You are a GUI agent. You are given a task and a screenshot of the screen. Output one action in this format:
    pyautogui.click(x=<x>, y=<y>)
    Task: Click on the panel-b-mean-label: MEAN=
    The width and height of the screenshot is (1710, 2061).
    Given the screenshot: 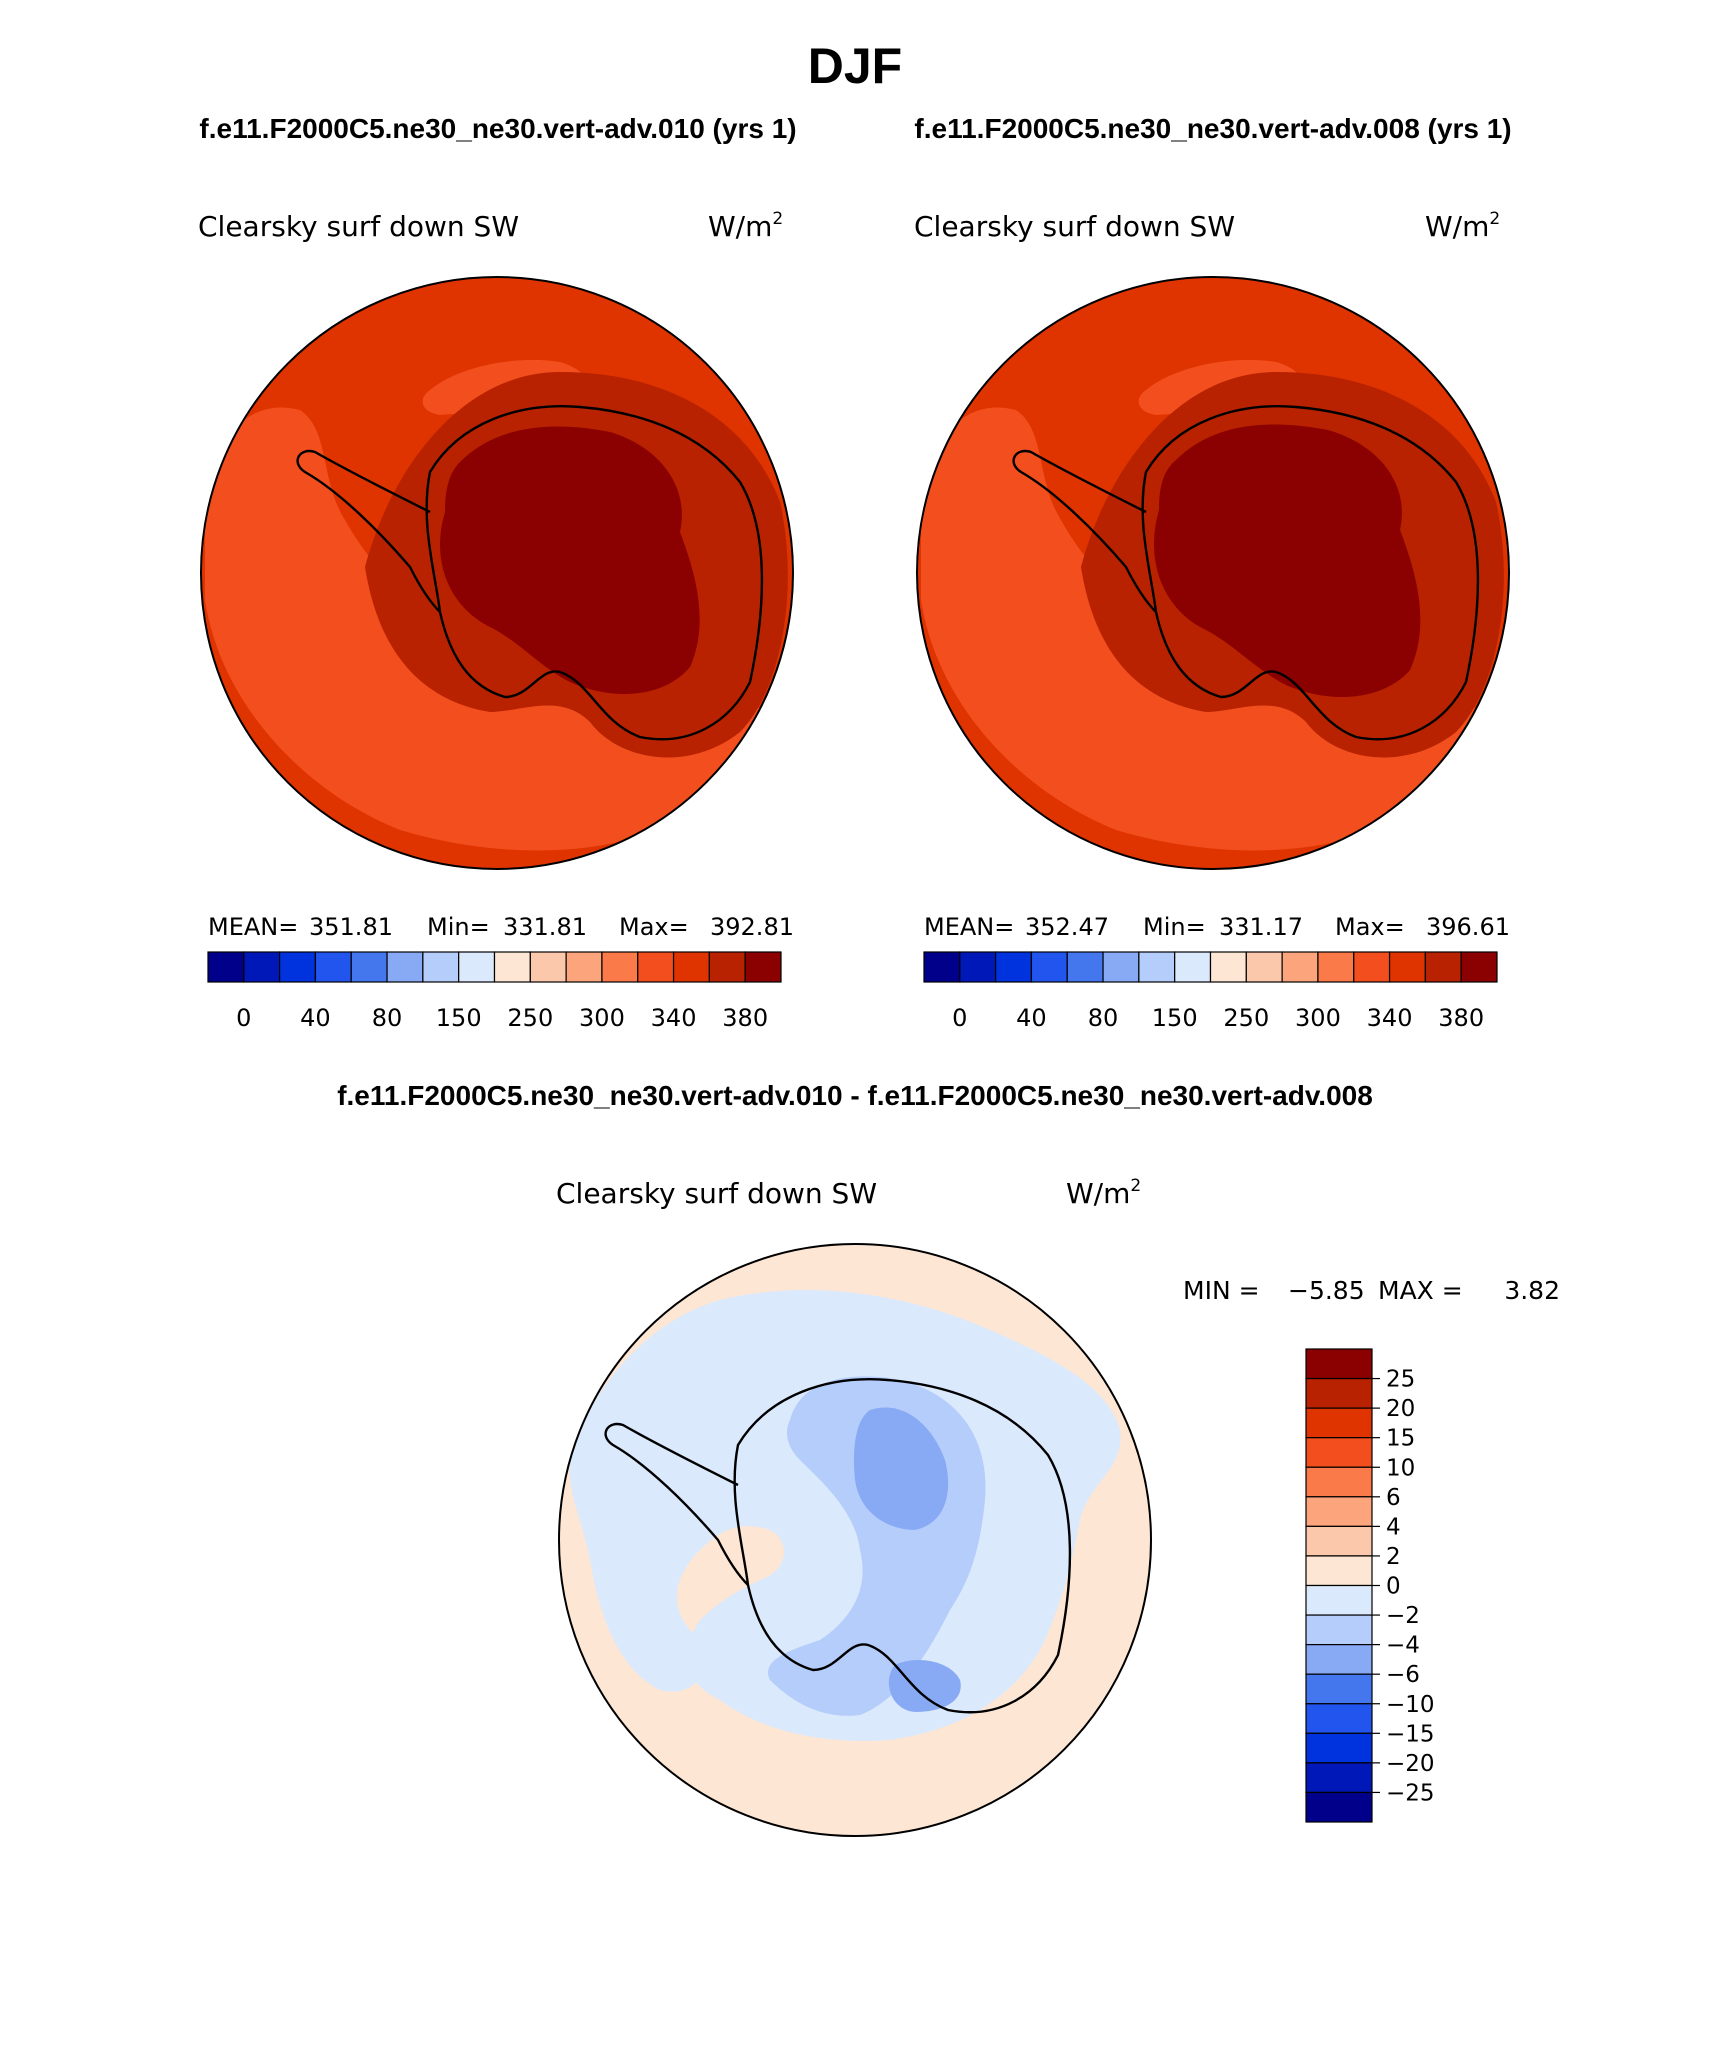 What is the action you would take?
    pyautogui.click(x=969, y=927)
    